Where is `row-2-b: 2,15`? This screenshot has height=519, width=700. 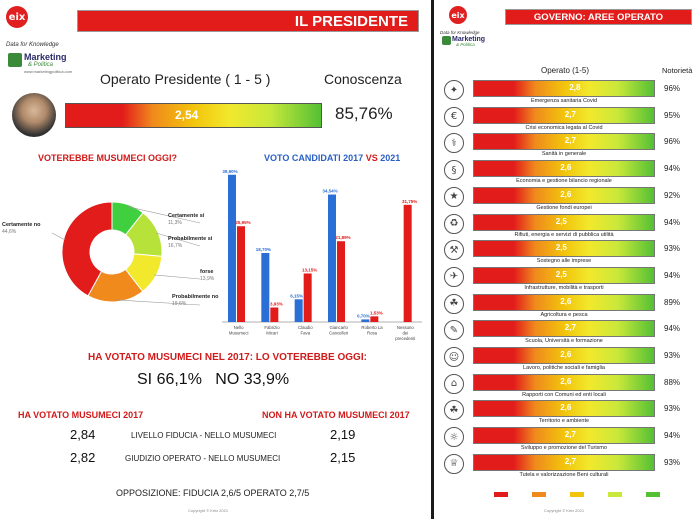 row-2-b: 2,15 is located at coordinates (343, 457).